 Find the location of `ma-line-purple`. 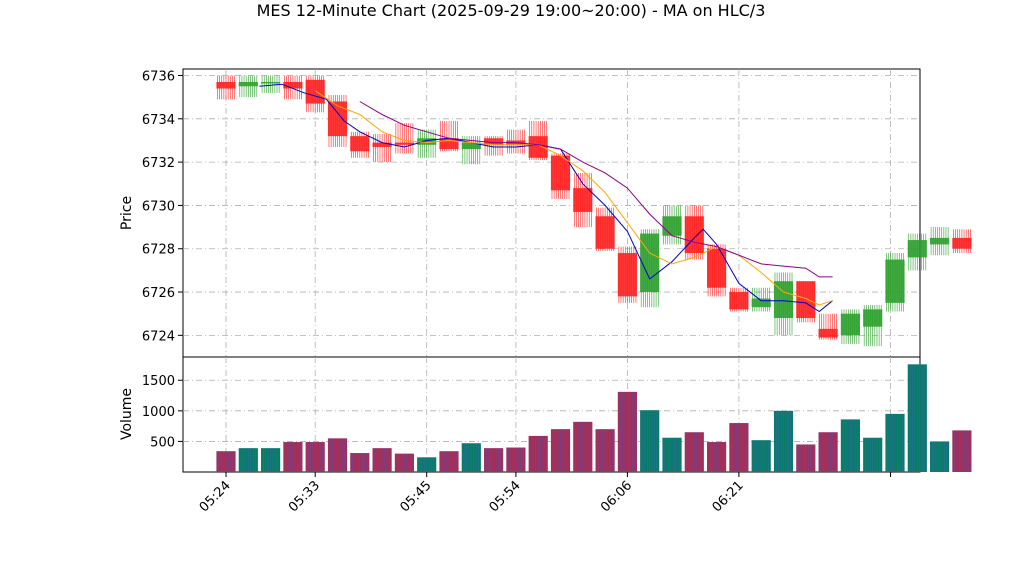

ma-line-purple is located at coordinates (596, 189).